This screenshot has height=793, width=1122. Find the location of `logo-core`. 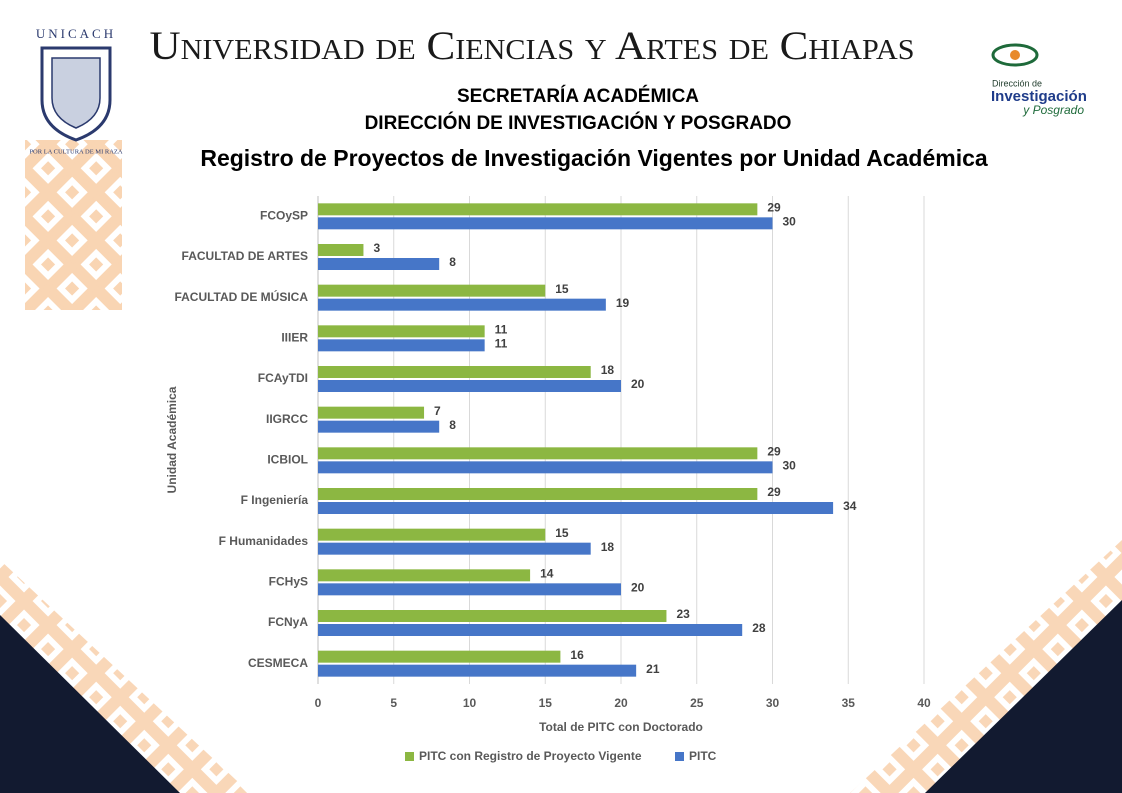

logo-core is located at coordinates (1015, 55).